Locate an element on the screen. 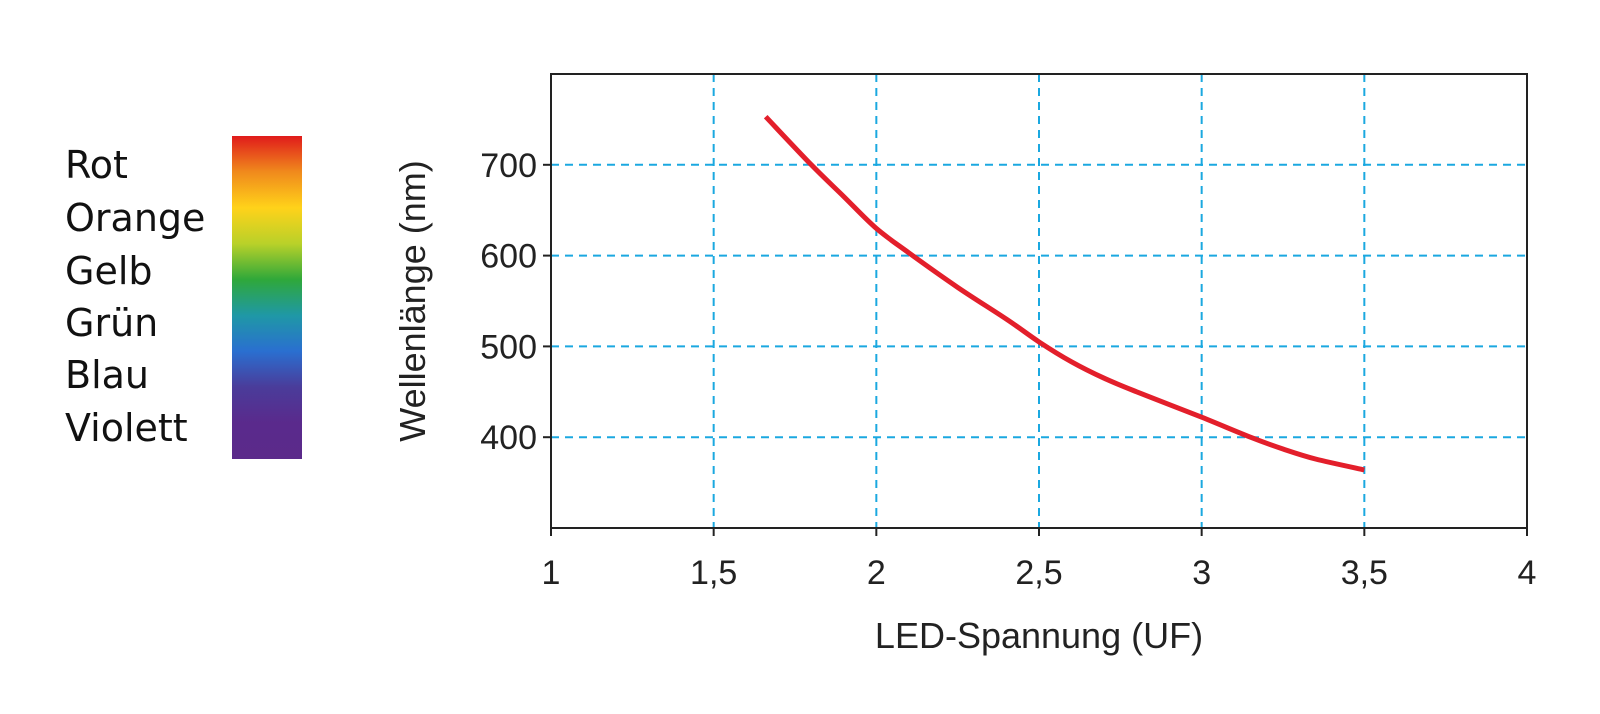  y-tick-label: 500 is located at coordinates (508, 347).